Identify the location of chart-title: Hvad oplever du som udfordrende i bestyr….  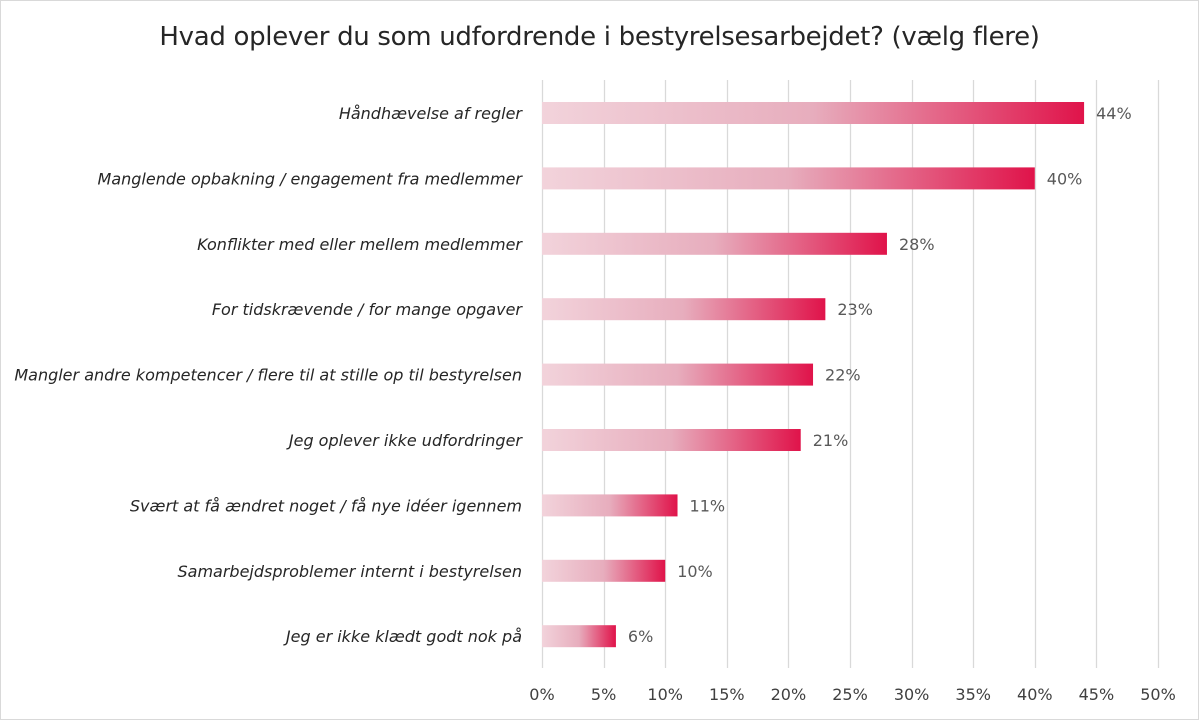
(599, 37).